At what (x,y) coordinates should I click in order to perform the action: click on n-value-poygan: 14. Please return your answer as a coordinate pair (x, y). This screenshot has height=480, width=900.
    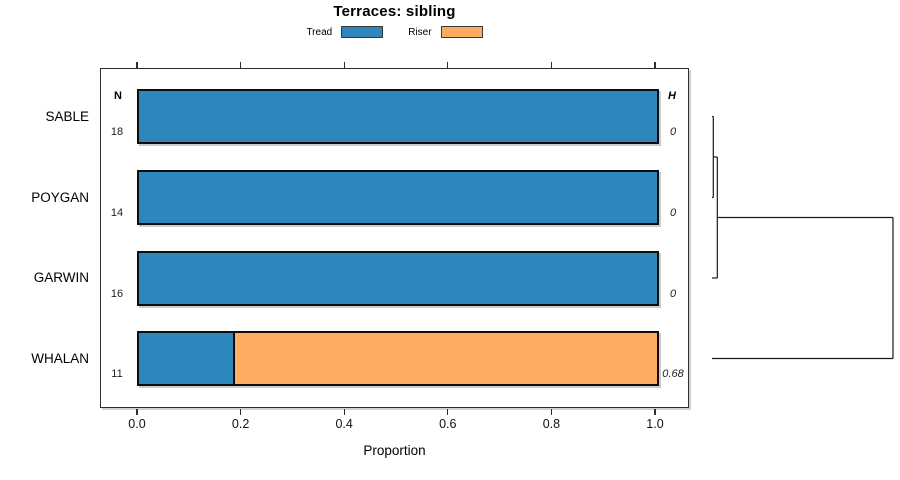
    Looking at the image, I should click on (117, 213).